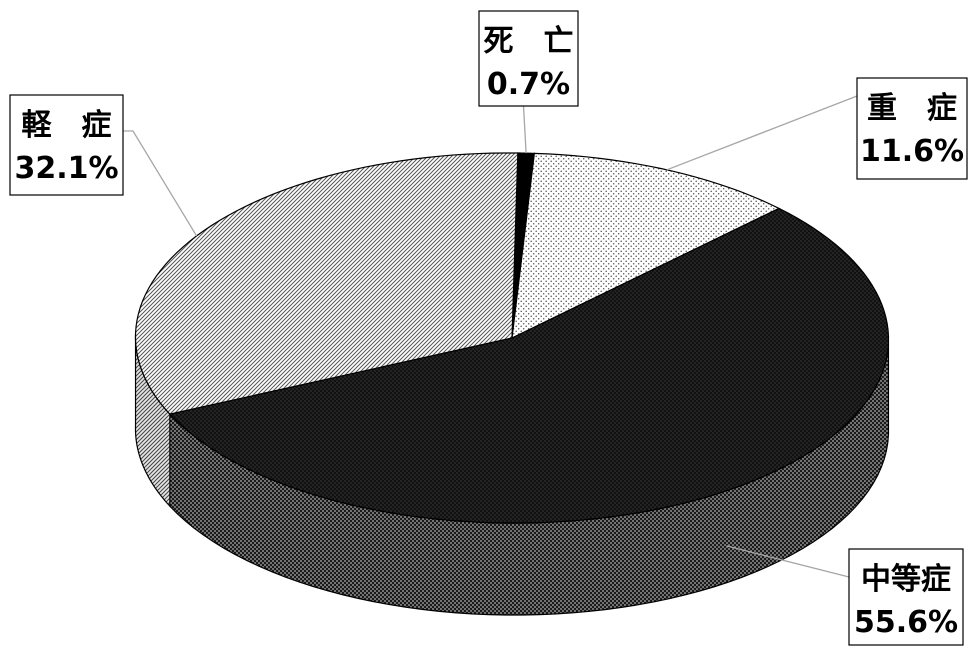  I want to click on data-label-percent-2: 55.6%, so click(906, 622).